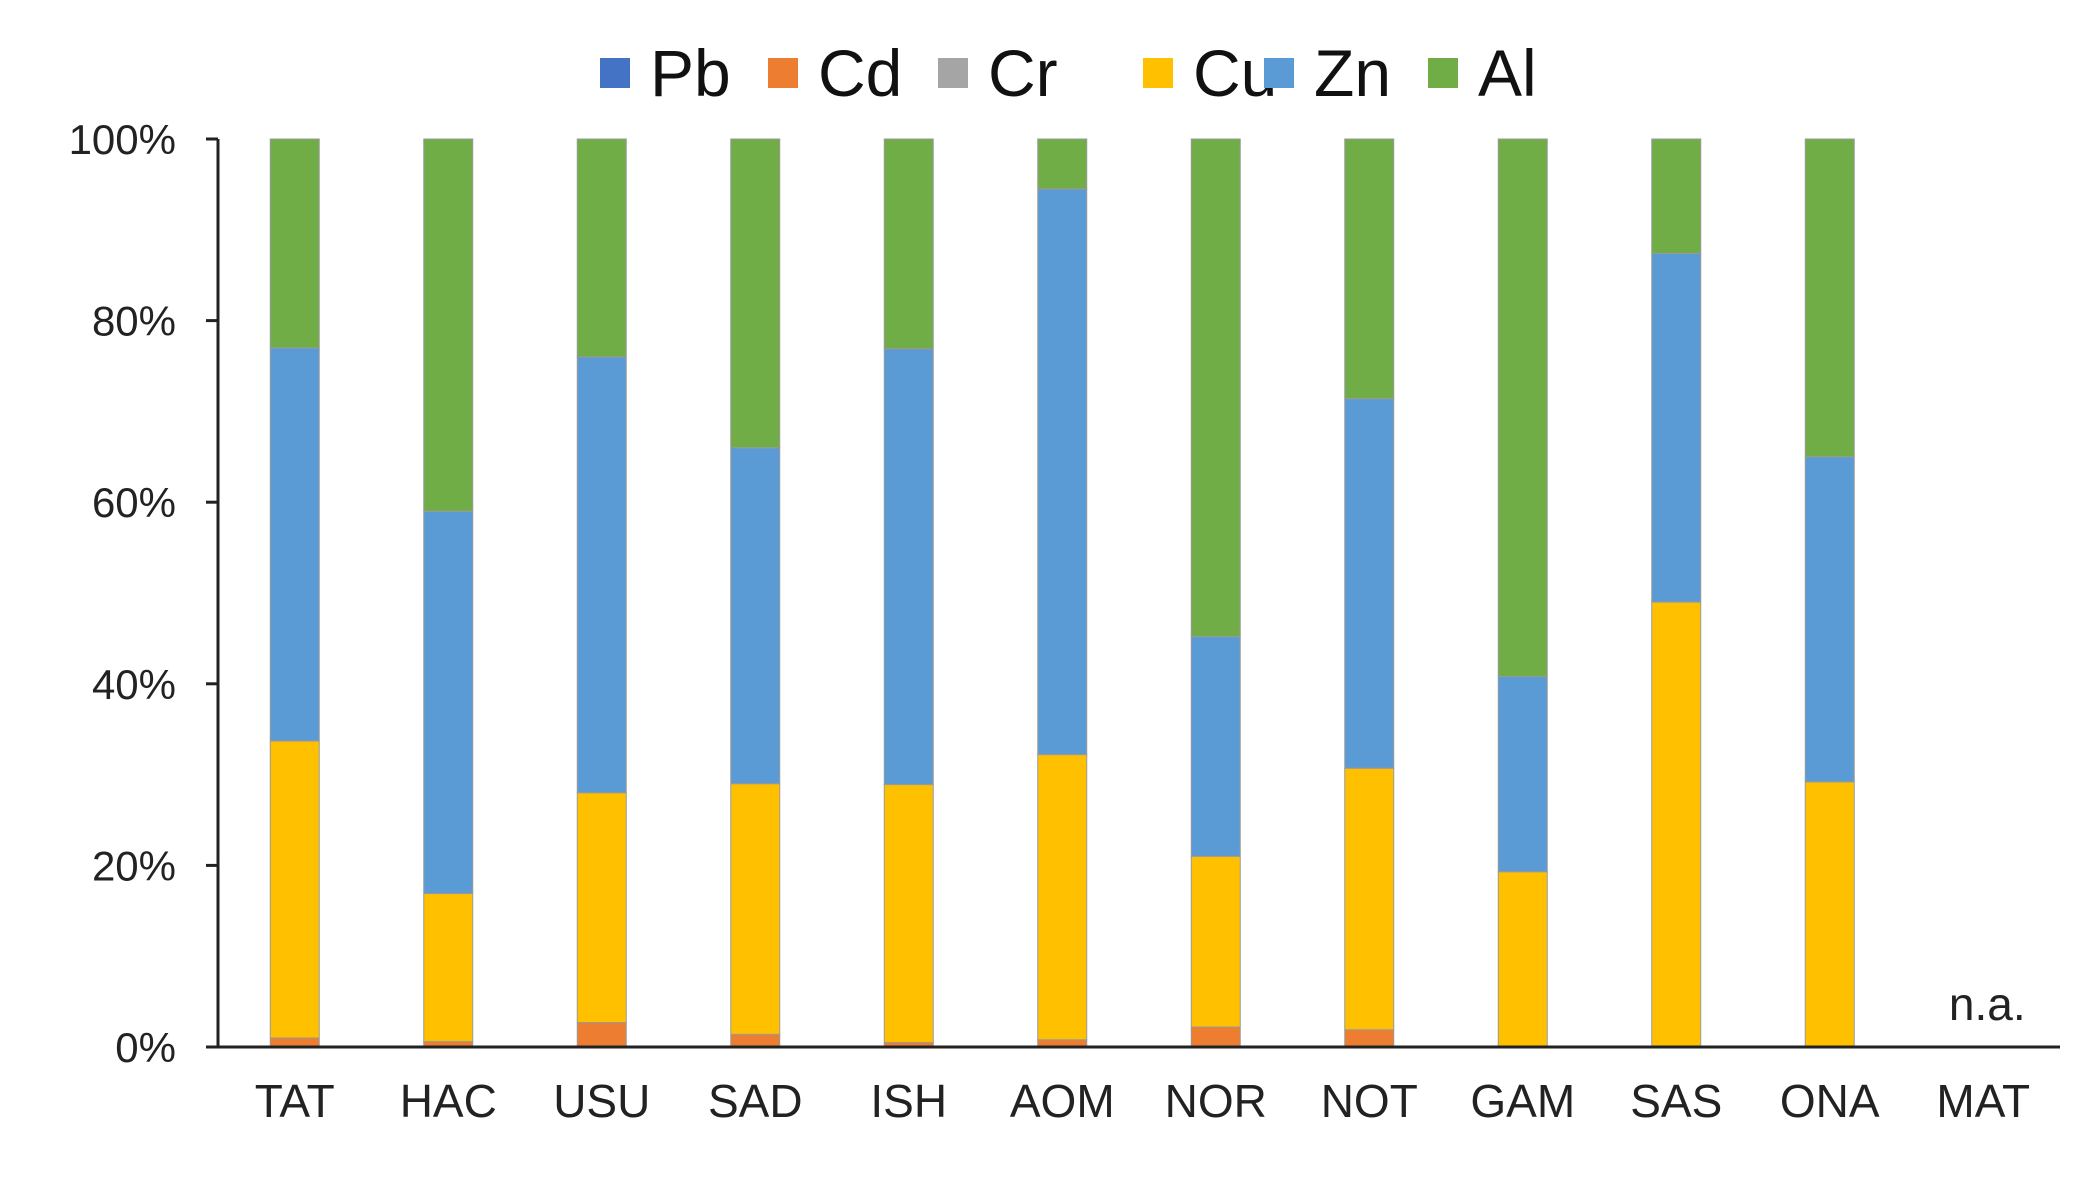  Describe the element at coordinates (1062, 164) in the screenshot. I see `bar-segment-aom-al` at that location.